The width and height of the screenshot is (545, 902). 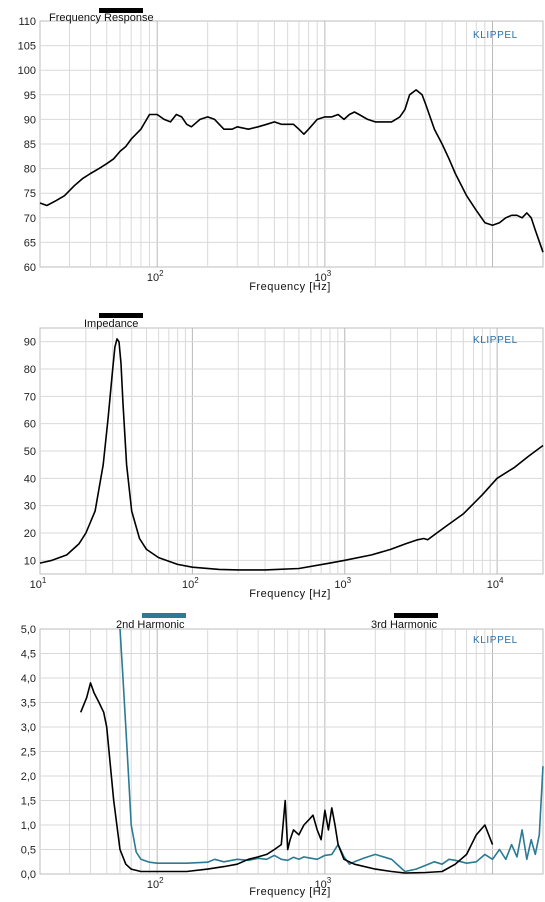 I want to click on y-tick-label: 105, so click(x=27, y=47).